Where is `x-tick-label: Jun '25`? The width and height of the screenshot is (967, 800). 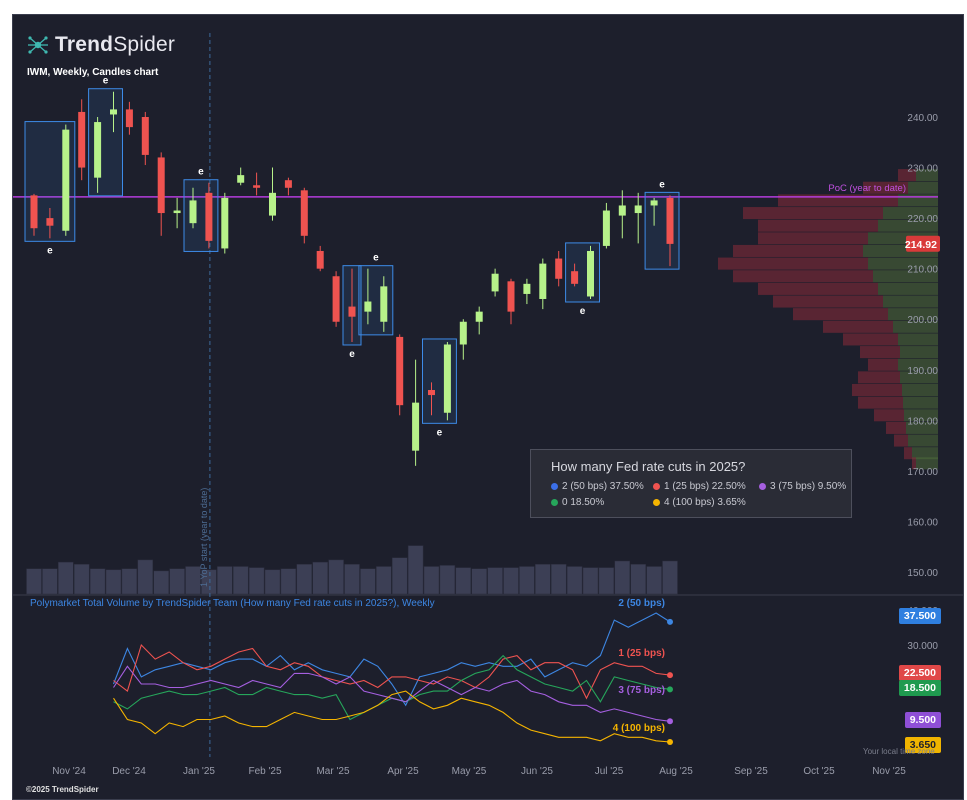
x-tick-label: Jun '25 is located at coordinates (537, 771).